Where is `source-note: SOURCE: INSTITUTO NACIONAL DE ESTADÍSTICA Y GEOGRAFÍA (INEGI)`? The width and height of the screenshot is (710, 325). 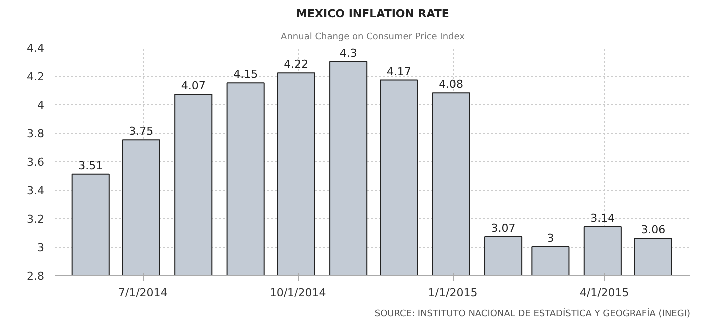
source-note: SOURCE: INSTITUTO NACIONAL DE ESTADÍSTICA Y GEOGRAFÍA (INEGI) is located at coordinates (532, 314).